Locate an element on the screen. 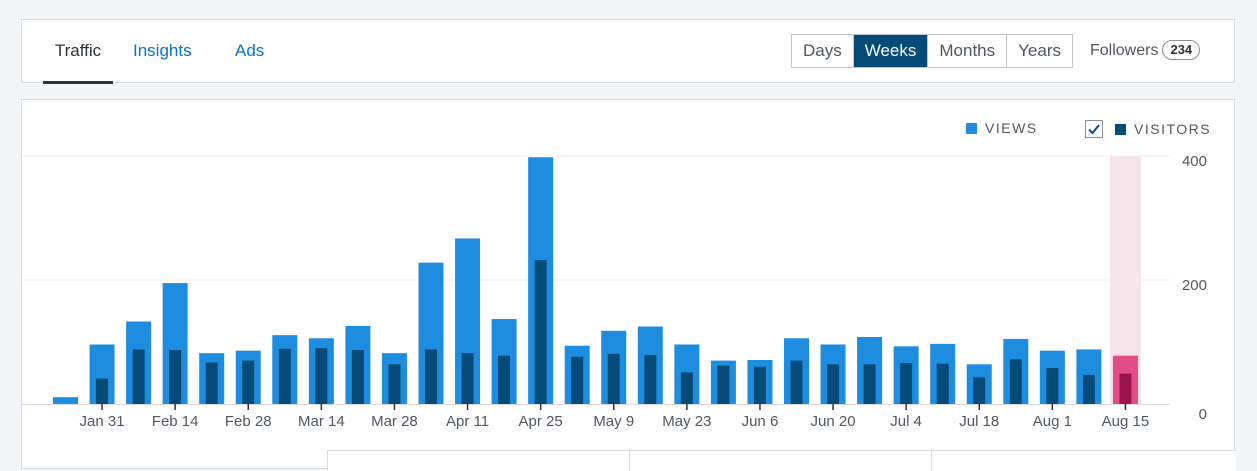 The width and height of the screenshot is (1257, 471). legend-views: VIEWS is located at coordinates (1002, 128).